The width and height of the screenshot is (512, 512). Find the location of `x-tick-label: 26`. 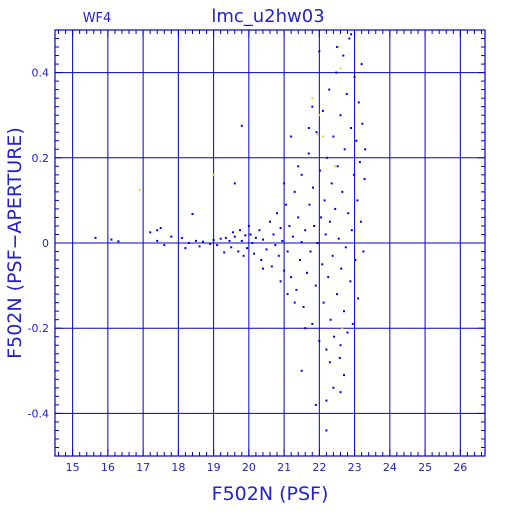

x-tick-label: 26 is located at coordinates (460, 467).